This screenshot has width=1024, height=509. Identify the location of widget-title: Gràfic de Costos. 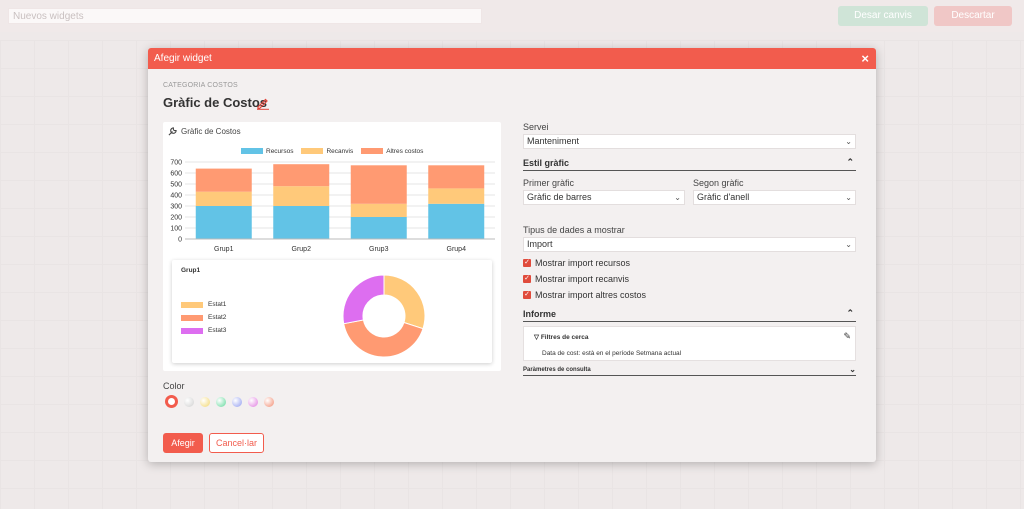
(215, 102).